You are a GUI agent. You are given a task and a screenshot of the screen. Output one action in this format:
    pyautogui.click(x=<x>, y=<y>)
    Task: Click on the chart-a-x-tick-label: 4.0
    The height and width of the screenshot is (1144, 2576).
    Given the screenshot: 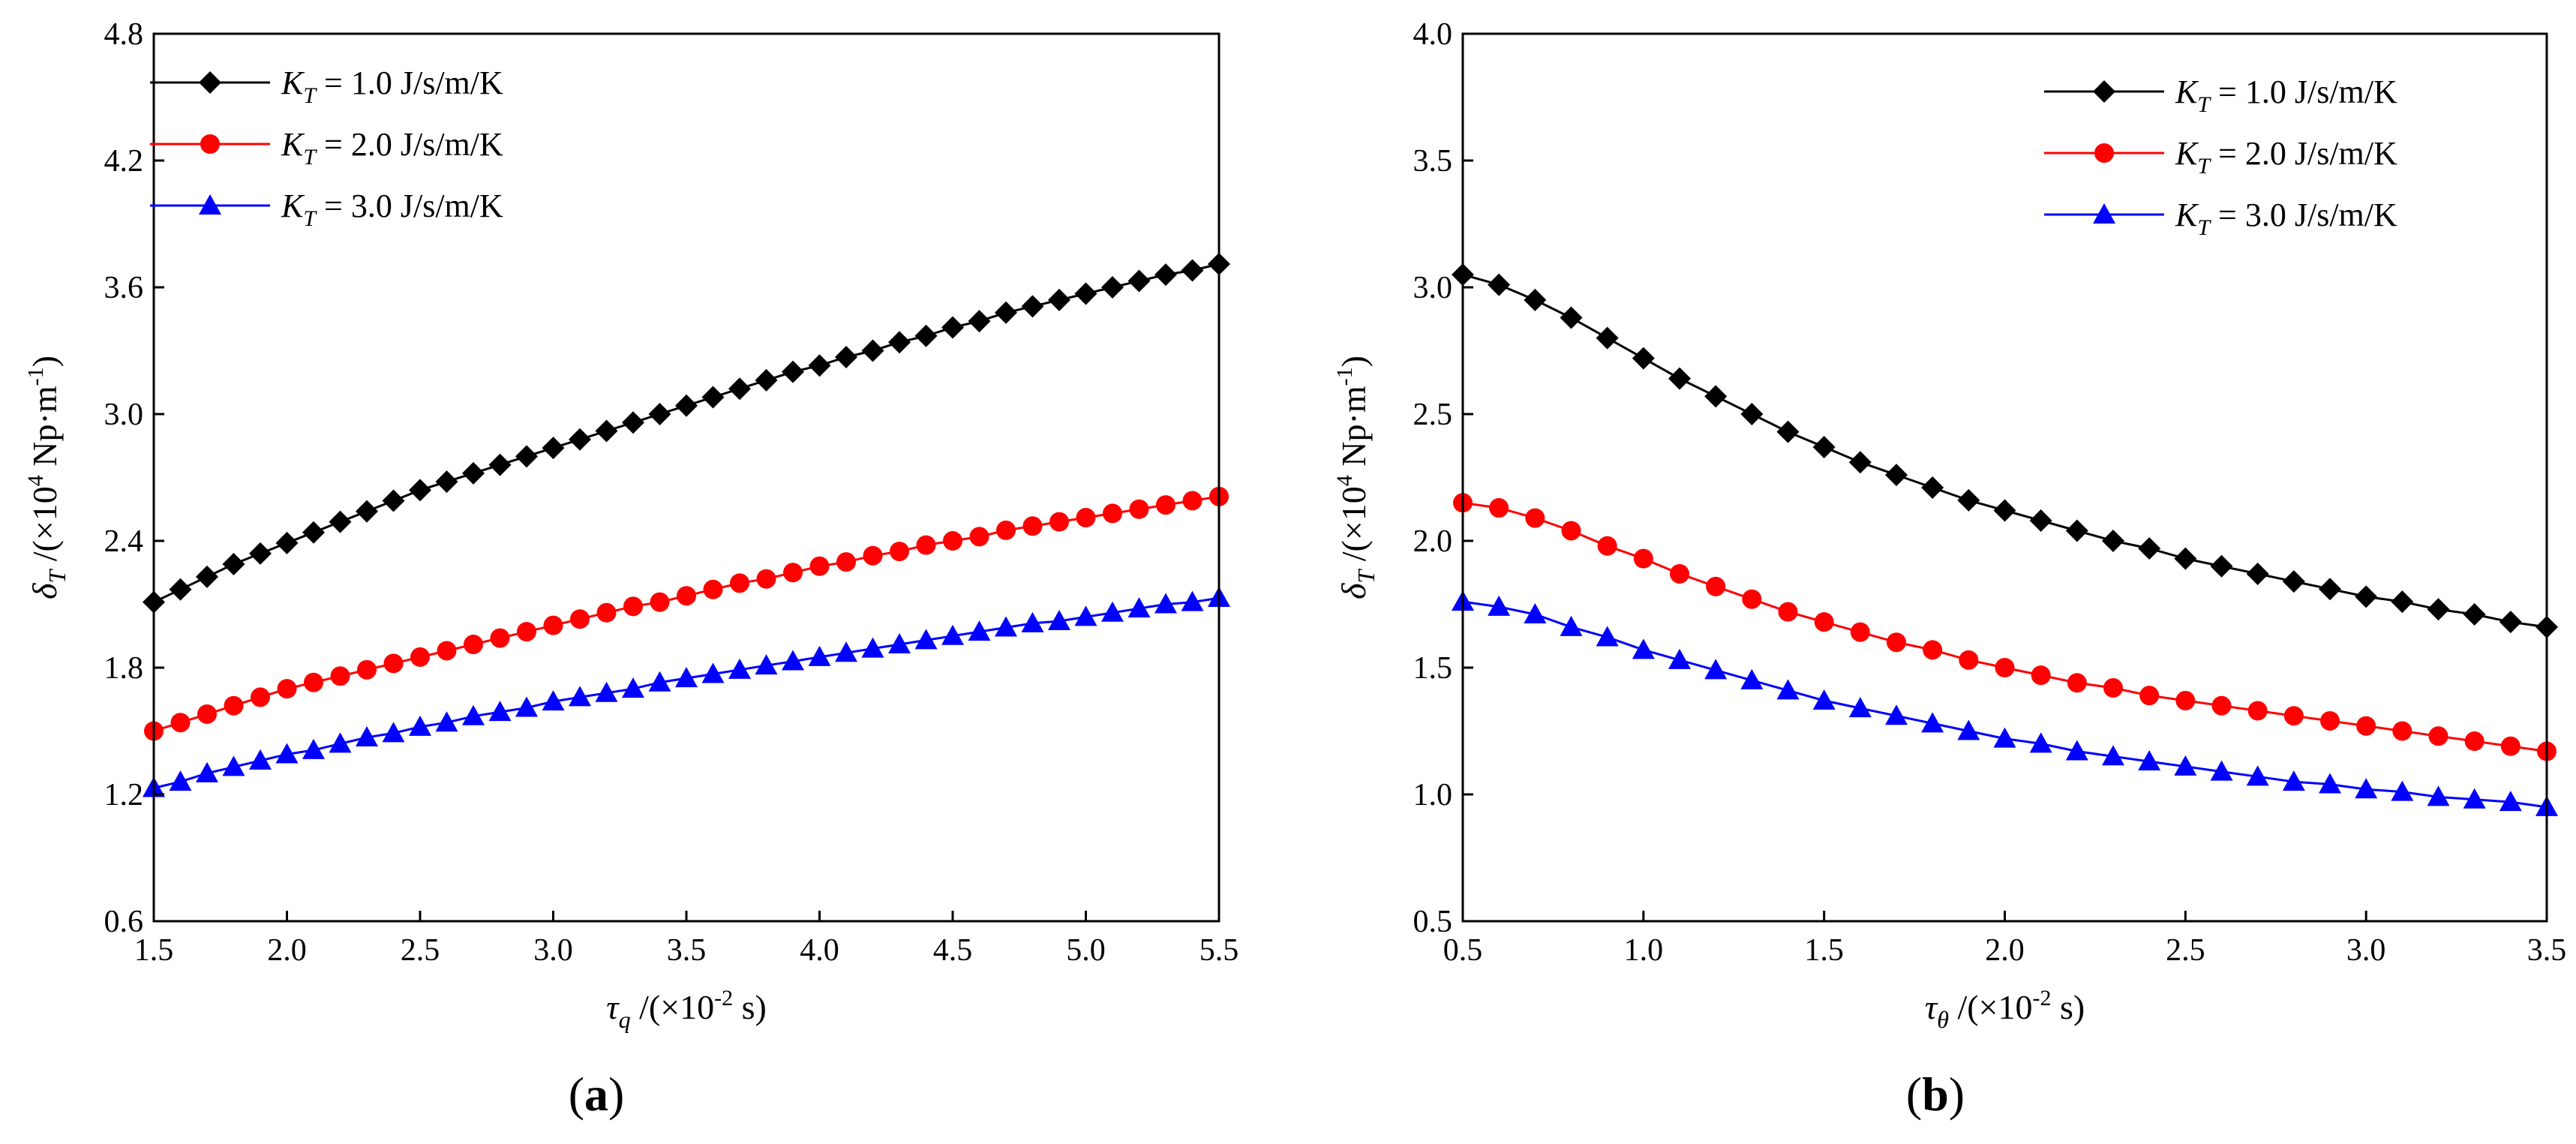 What is the action you would take?
    pyautogui.click(x=819, y=951)
    